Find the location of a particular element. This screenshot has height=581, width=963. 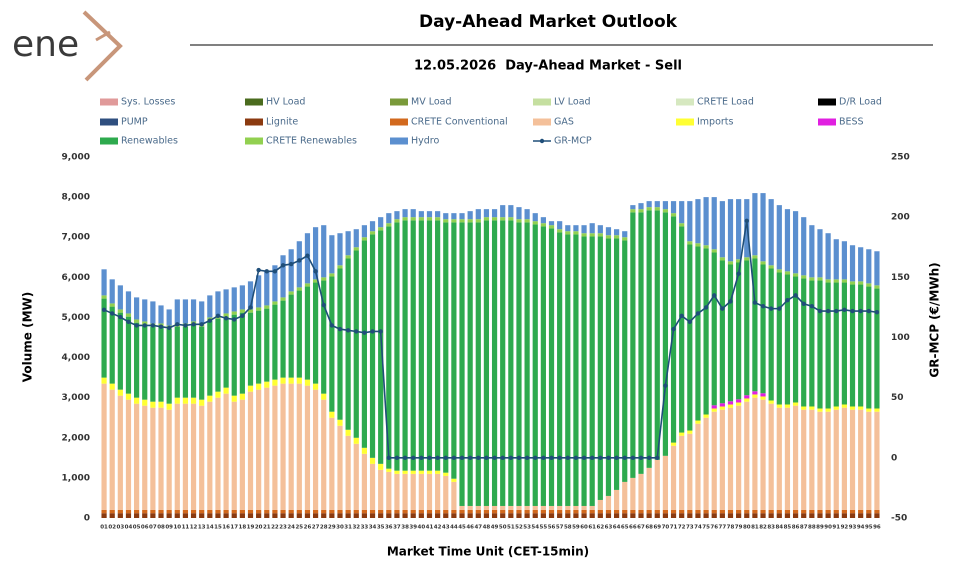

y-tick-label: 1,000 is located at coordinates (76, 478).